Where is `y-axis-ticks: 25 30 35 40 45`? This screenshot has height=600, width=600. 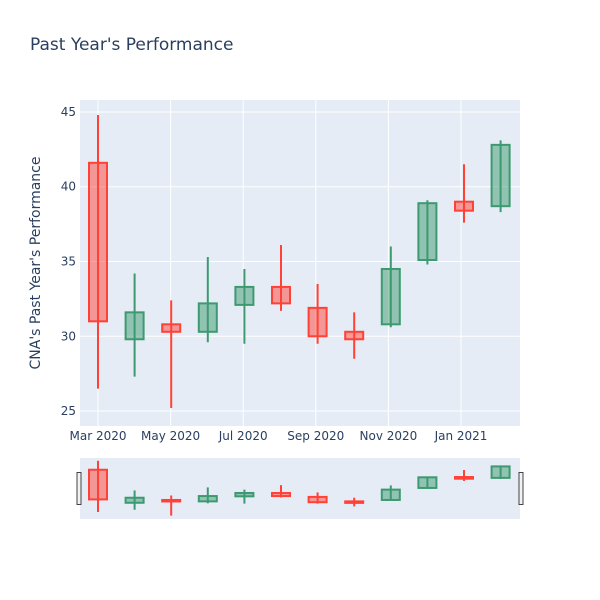
y-axis-ticks: 25 30 35 40 45 is located at coordinates (68, 261).